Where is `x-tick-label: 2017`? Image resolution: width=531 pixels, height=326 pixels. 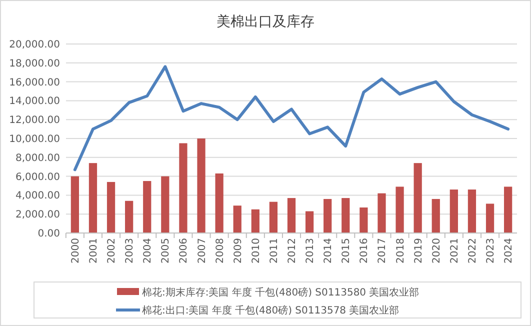
x-tick-label: 2017 is located at coordinates (382, 251).